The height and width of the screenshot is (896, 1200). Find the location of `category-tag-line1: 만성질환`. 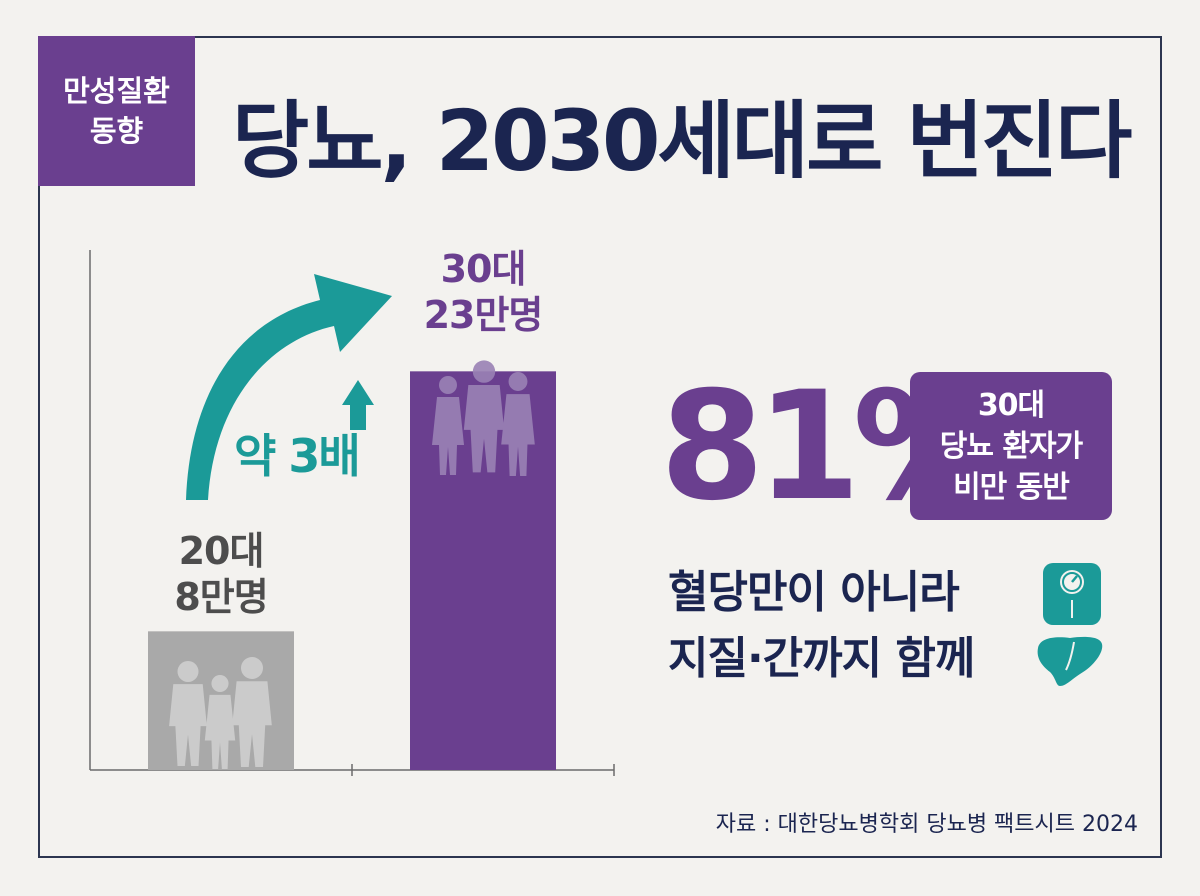

category-tag-line1: 만성질환 is located at coordinates (116, 91).